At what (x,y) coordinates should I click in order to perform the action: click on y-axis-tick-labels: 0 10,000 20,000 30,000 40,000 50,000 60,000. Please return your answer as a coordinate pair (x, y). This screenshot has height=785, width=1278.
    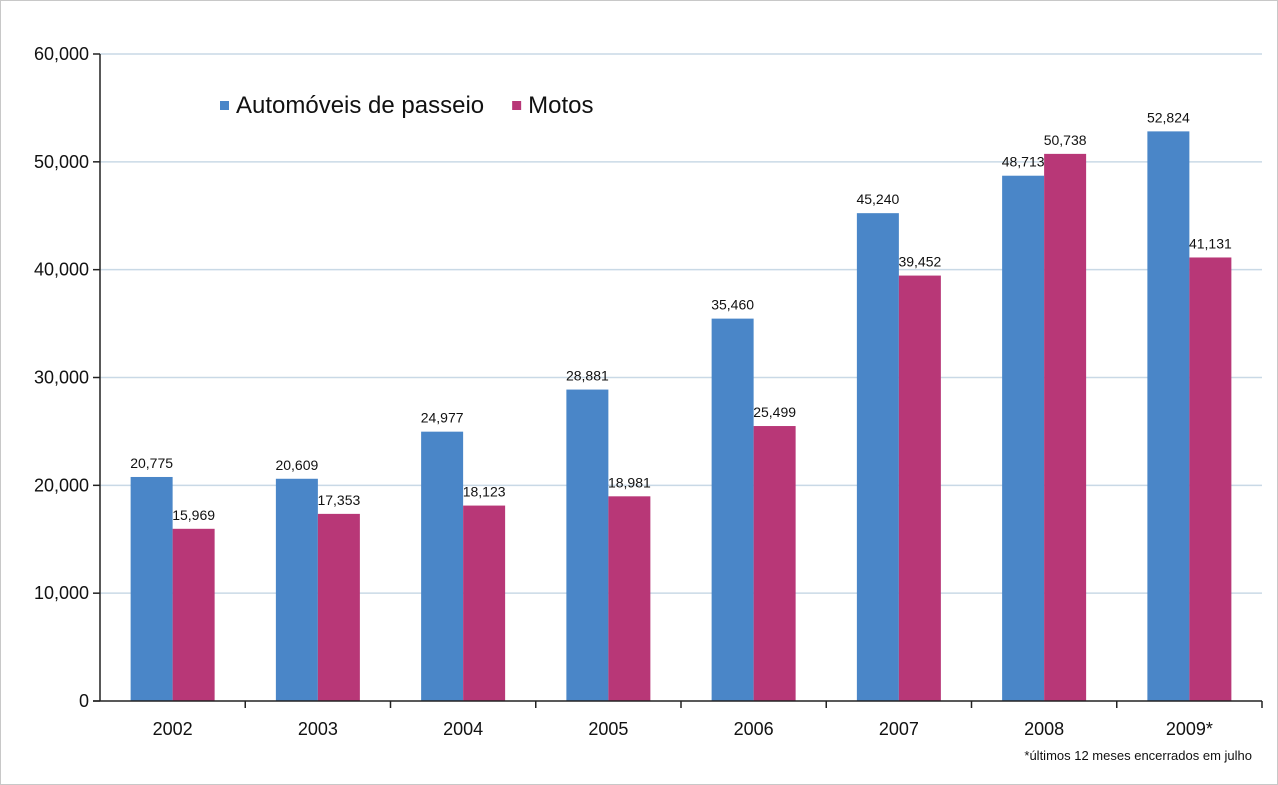
    Looking at the image, I should click on (61, 377).